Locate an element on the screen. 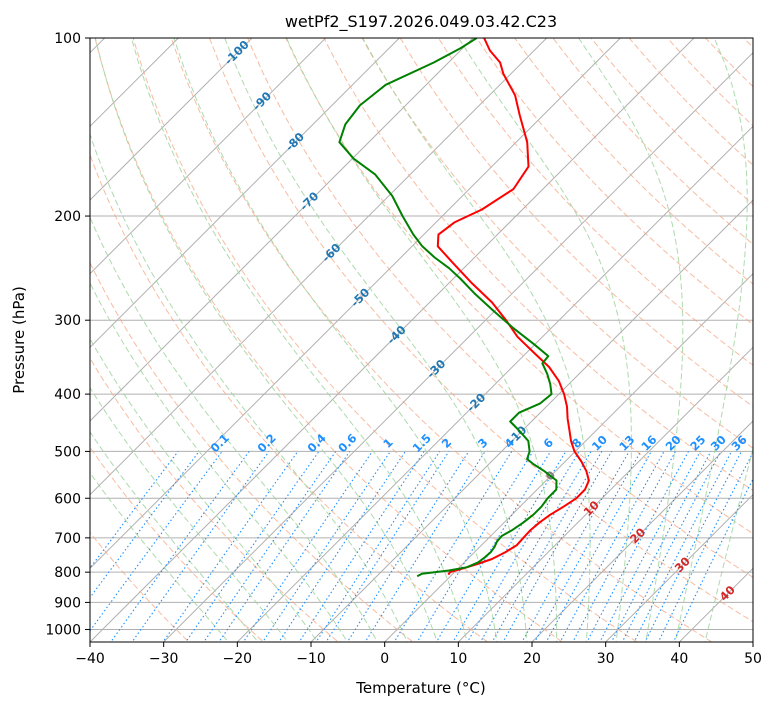  y-axis: 100 200 300 400 500 600 700 800 900 1000 is located at coordinates (67, 334).